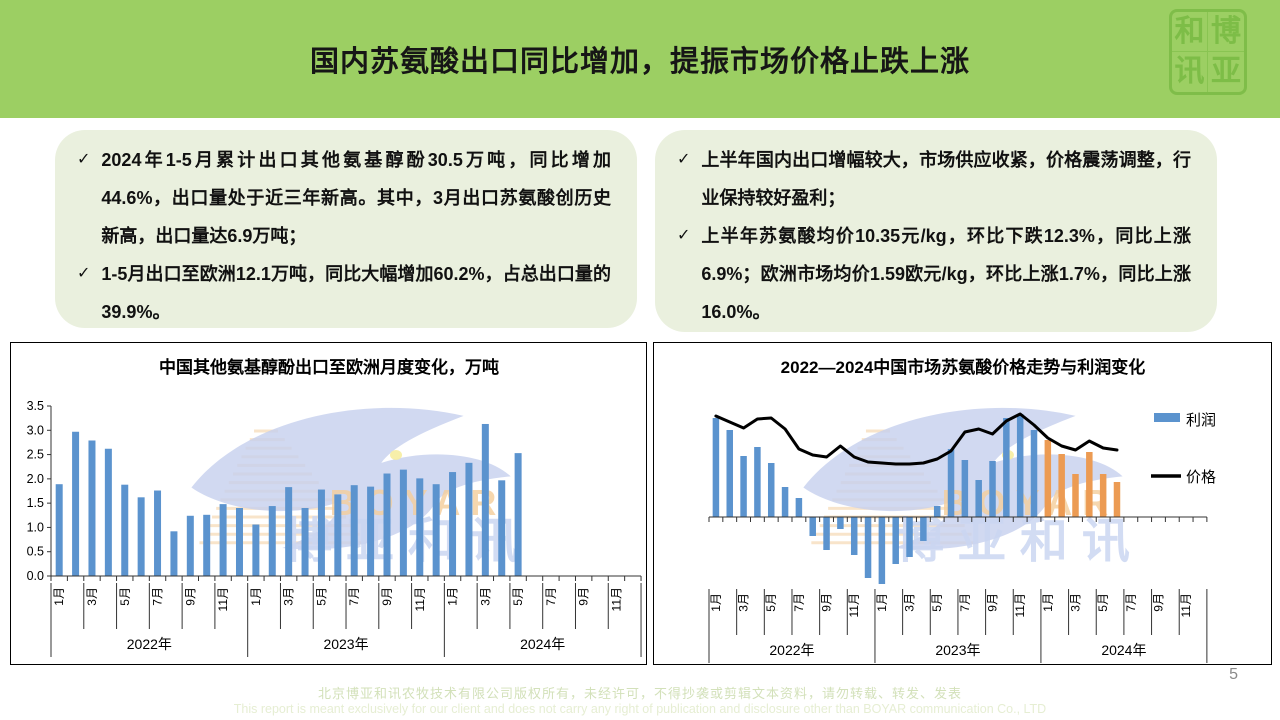  Describe the element at coordinates (1167, 417) in the screenshot. I see `legend-profit-swatch` at that location.